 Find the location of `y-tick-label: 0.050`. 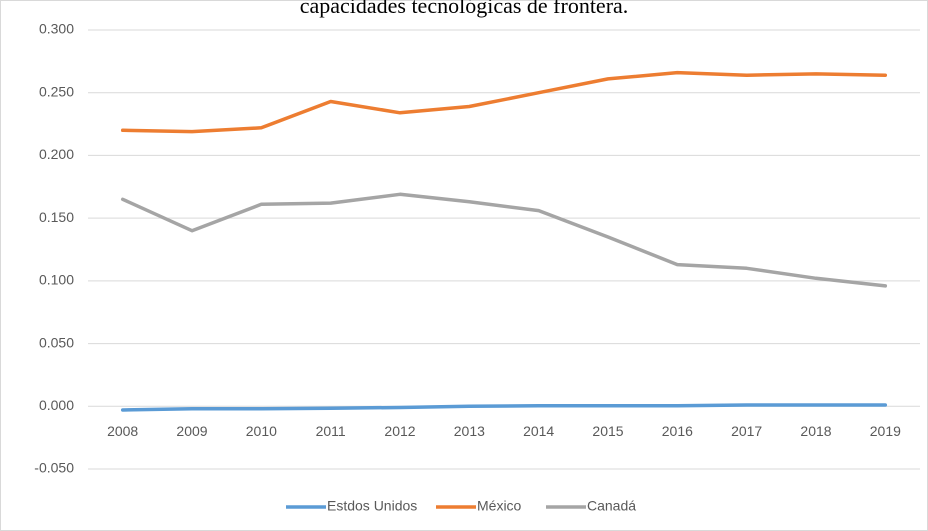

y-tick-label: 0.050 is located at coordinates (56, 342).